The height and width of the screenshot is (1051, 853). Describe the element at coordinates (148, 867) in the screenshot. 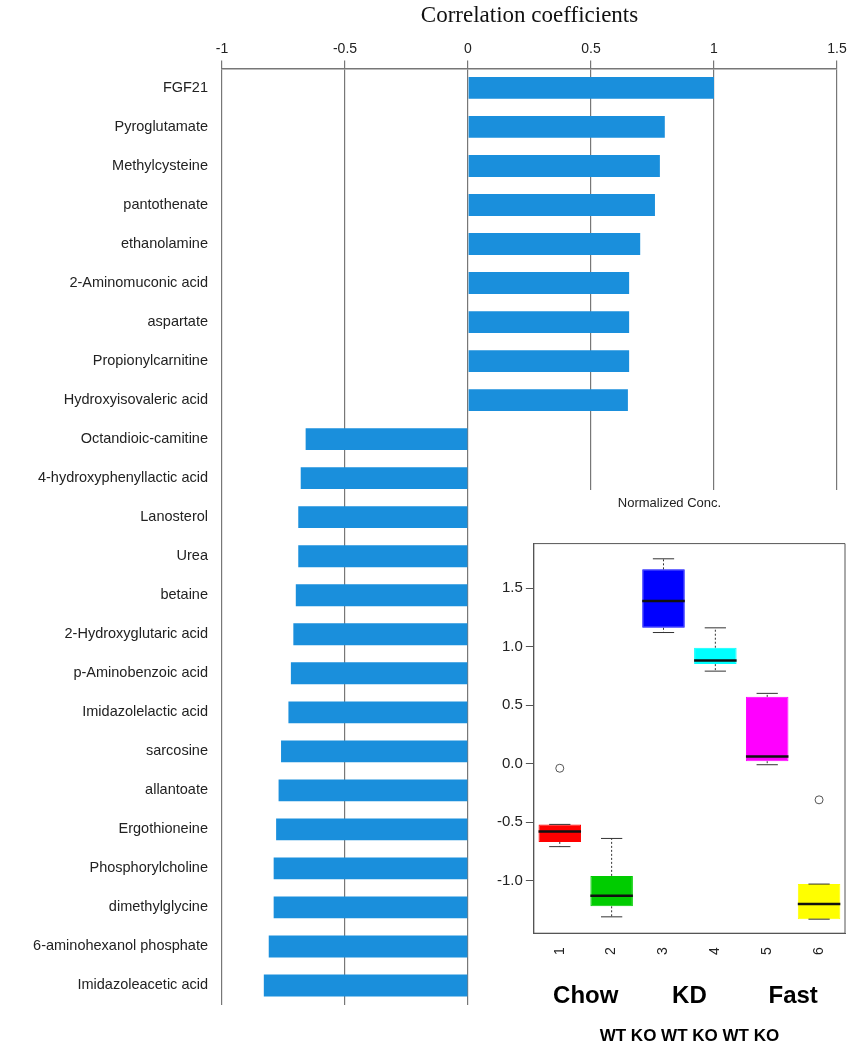

I see `y-tick-label: Phosphorylcholine` at that location.